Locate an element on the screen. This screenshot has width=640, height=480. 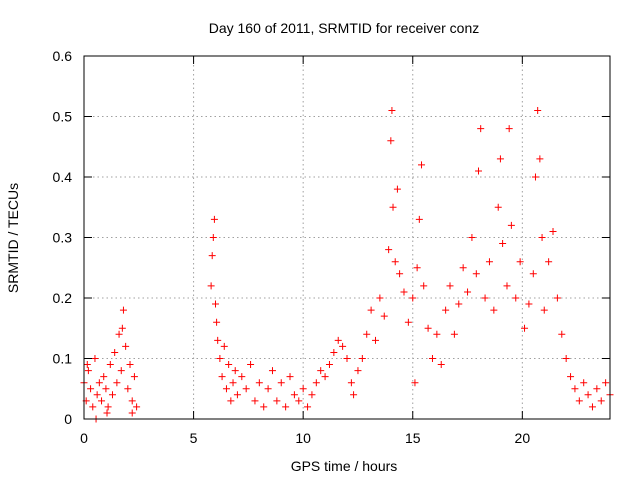
y-tick-label: 0.3 is located at coordinates (63, 238).